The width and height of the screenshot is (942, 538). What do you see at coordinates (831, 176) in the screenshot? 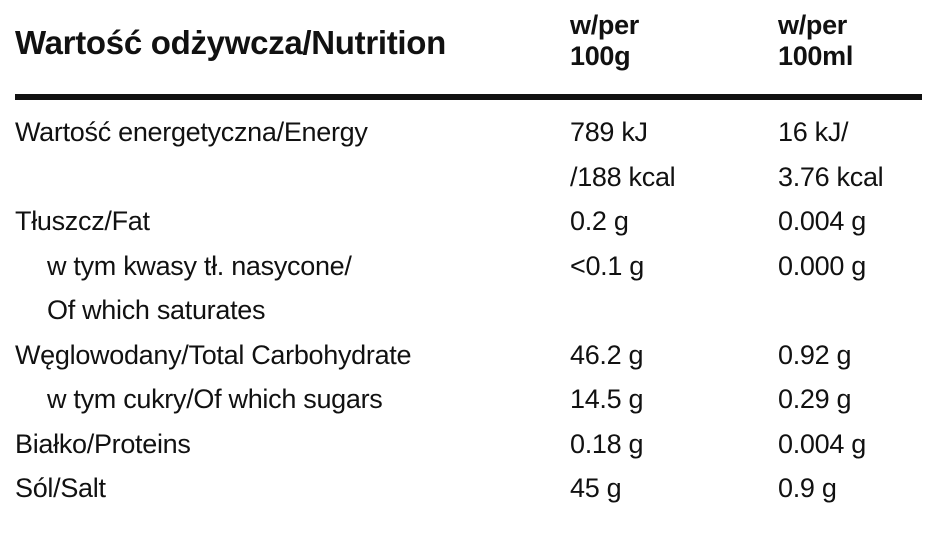
I see `cell-value: 3.76 kcal` at bounding box center [831, 176].